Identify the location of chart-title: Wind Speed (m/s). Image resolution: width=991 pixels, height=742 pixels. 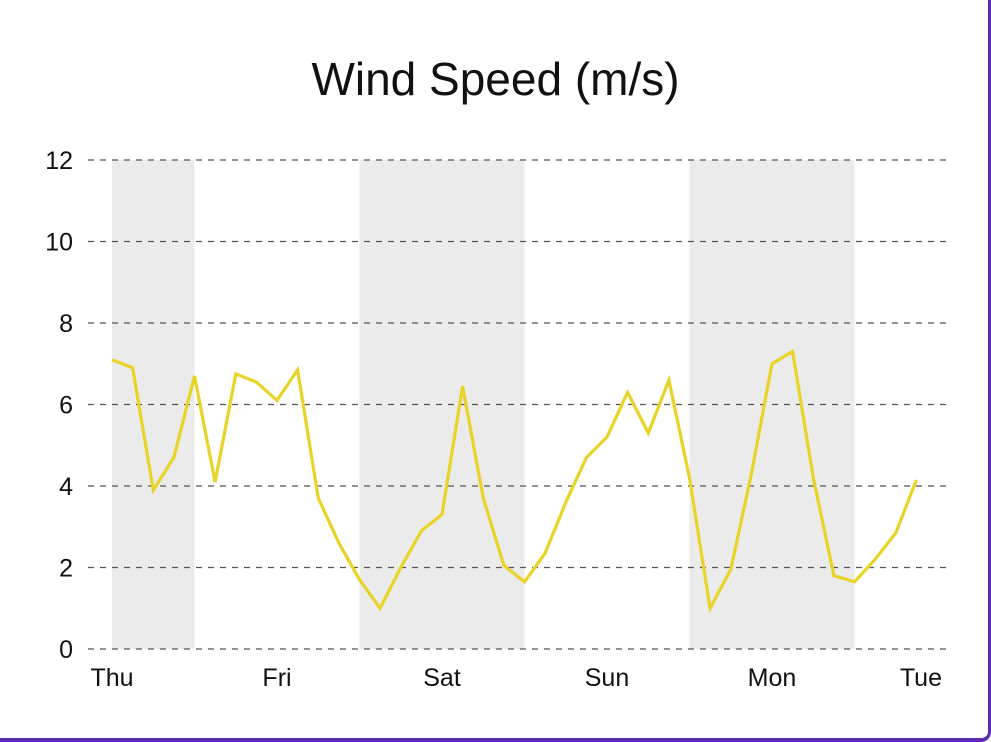
(495, 79).